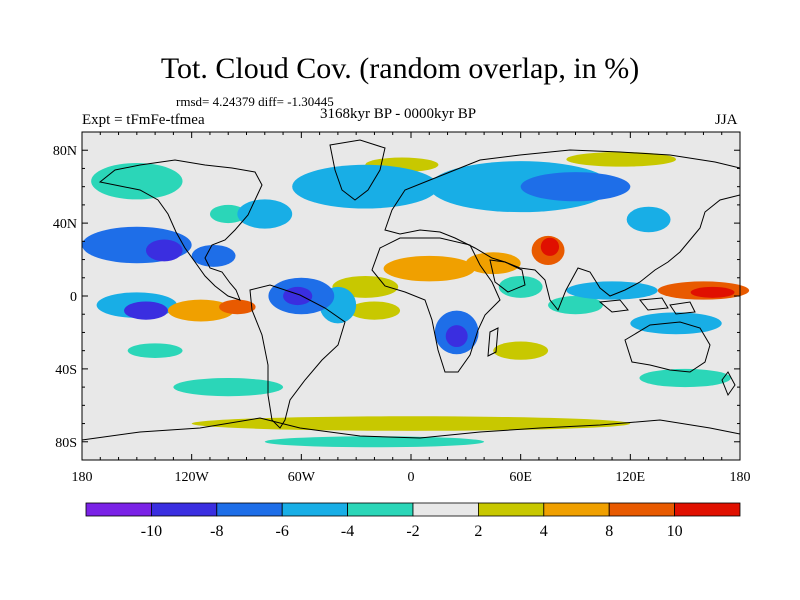 This screenshot has height=600, width=800. Describe the element at coordinates (544, 531) in the screenshot. I see `colorbar-label: 4` at that location.